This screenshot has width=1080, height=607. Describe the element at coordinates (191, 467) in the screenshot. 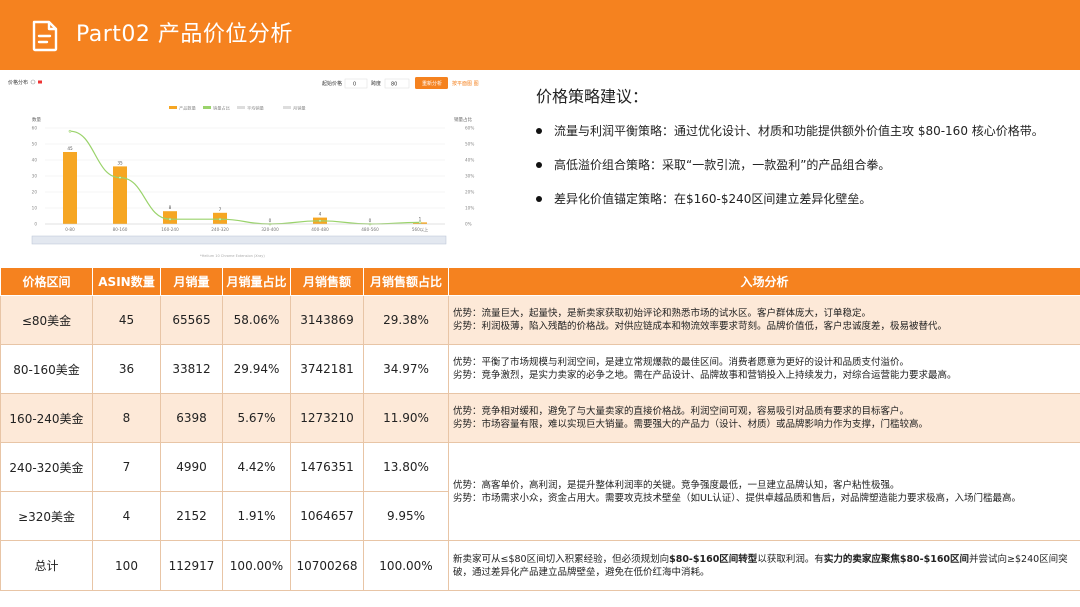

I see `cell-sales: 4990` at that location.